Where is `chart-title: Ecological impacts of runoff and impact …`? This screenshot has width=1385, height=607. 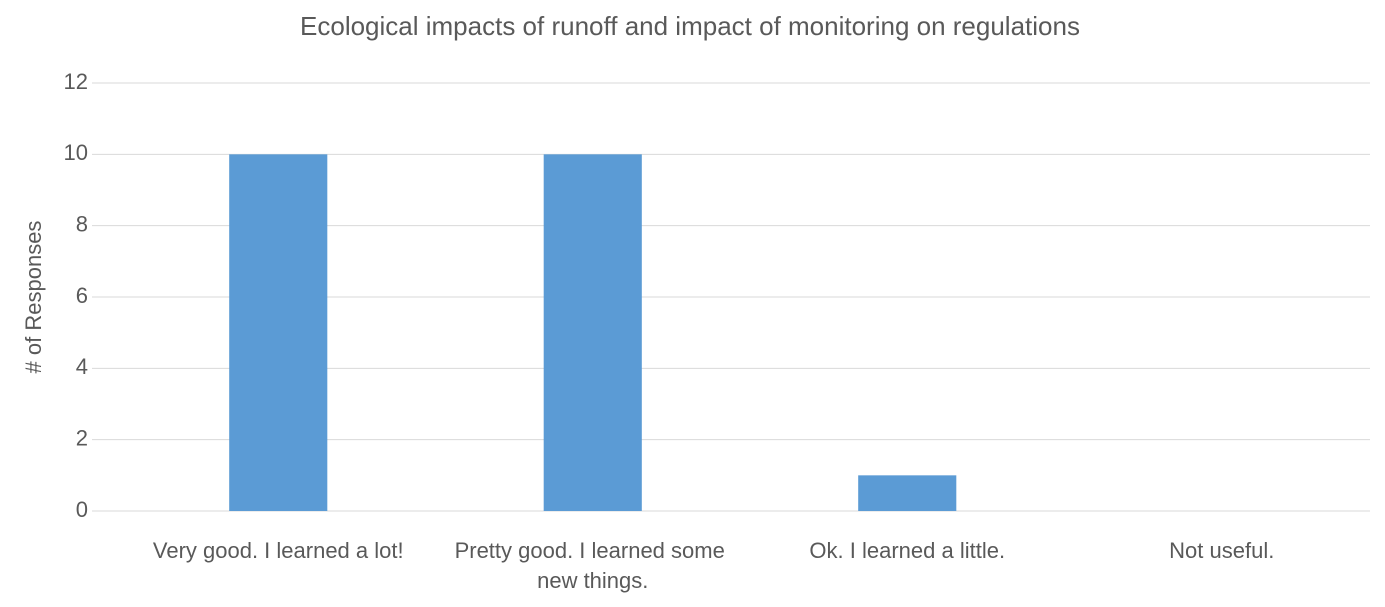 chart-title: Ecological impacts of runoff and impact … is located at coordinates (690, 26).